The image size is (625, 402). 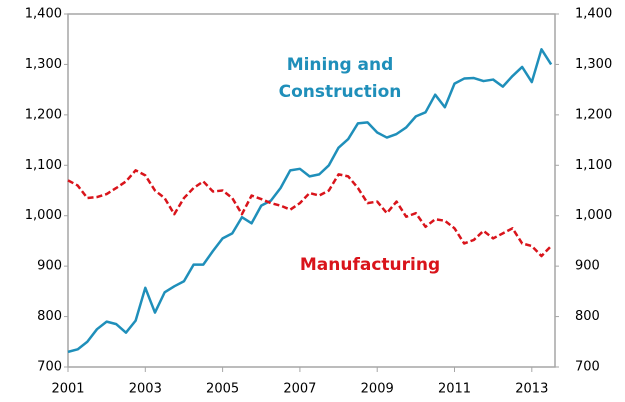 I want to click on y2-tick-label: 1,000, so click(x=593, y=215).